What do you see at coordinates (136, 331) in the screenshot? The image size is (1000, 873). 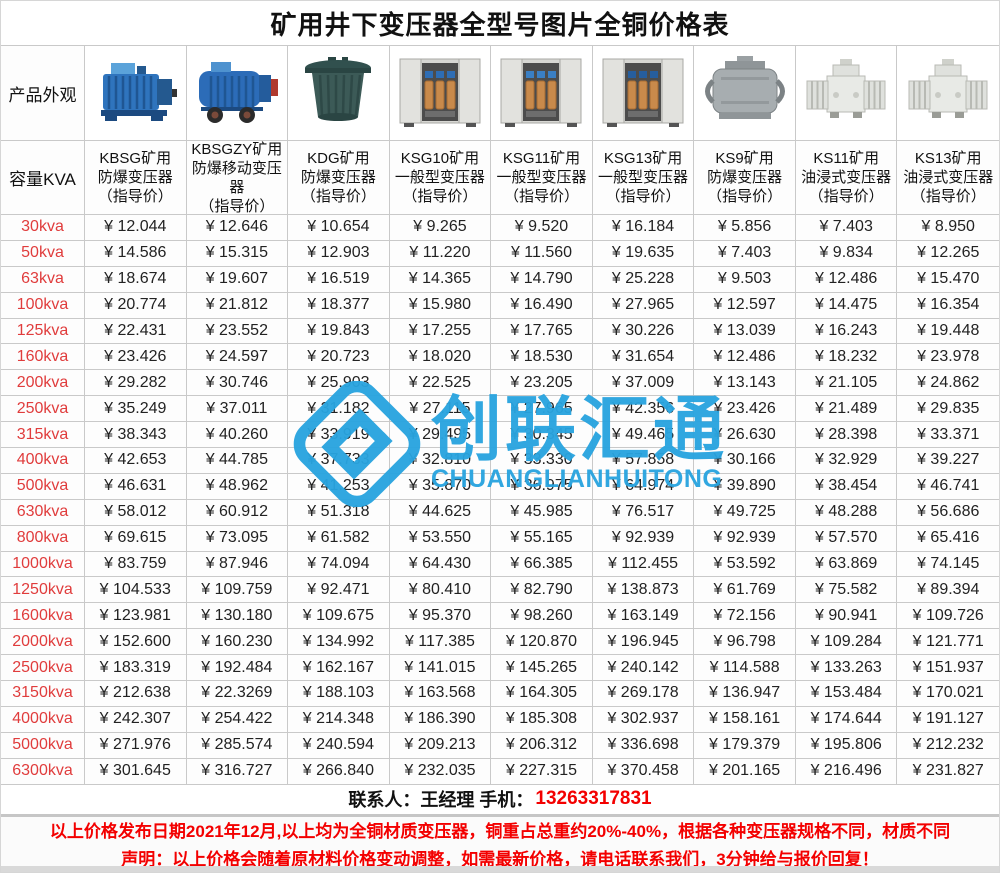 I see `price-cell: ¥ 22.431` at bounding box center [136, 331].